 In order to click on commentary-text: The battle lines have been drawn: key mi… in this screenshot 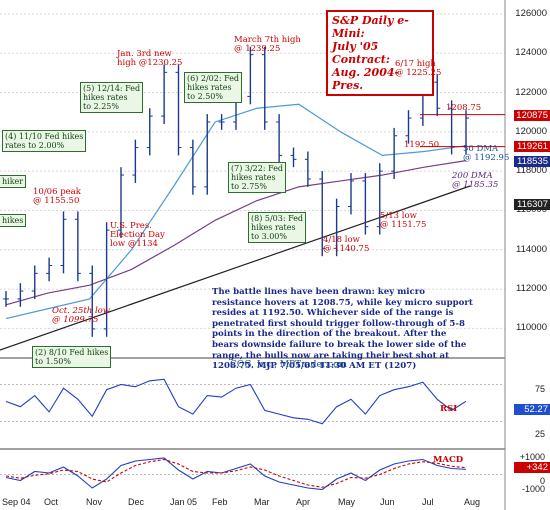, I will do `click(342, 329)`.